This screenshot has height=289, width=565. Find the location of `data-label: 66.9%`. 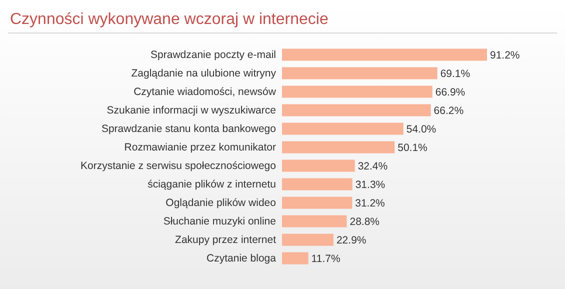

data-label: 66.9% is located at coordinates (450, 92).